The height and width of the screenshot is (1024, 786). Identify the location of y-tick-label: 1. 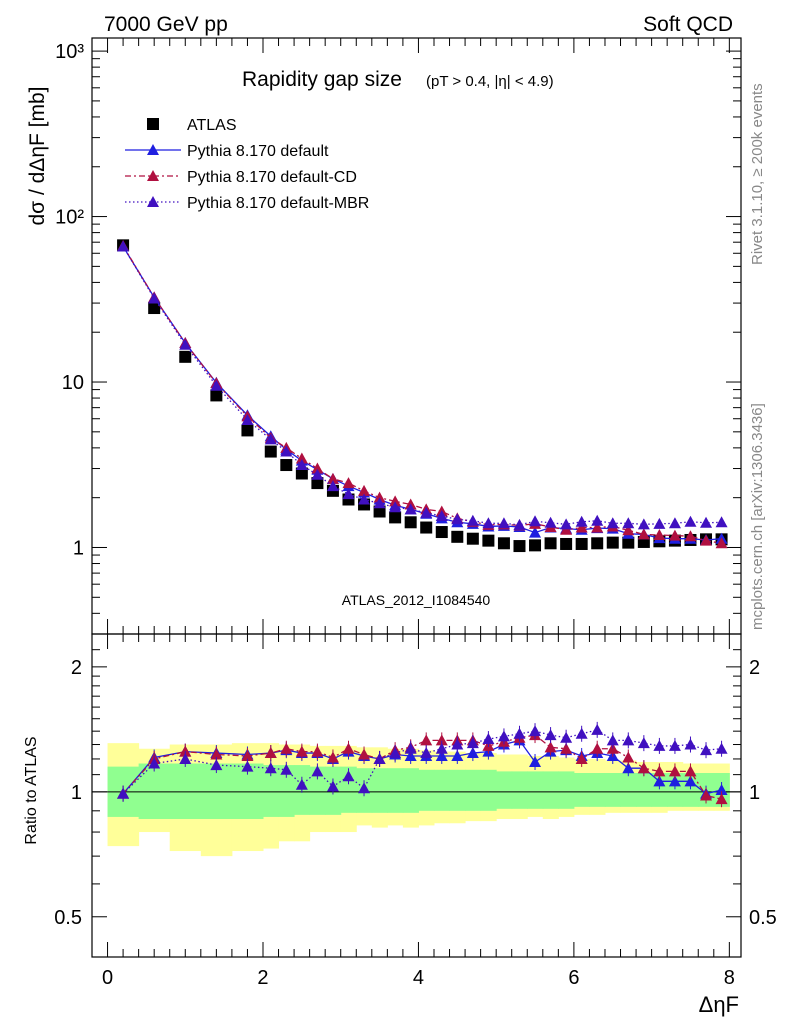
(78, 548).